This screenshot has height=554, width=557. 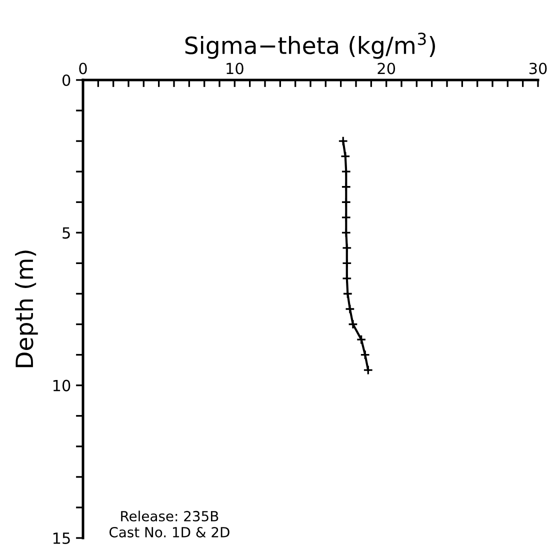 What do you see at coordinates (310, 45) in the screenshot?
I see `x-axis-title: Sigma−theta (kg/m$^{3}$)` at bounding box center [310, 45].